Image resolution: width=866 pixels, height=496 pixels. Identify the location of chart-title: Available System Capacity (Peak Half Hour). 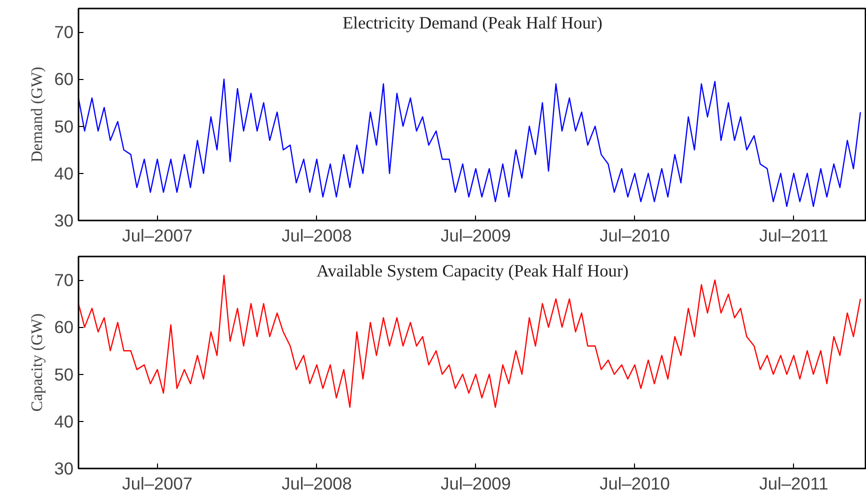
(472, 271).